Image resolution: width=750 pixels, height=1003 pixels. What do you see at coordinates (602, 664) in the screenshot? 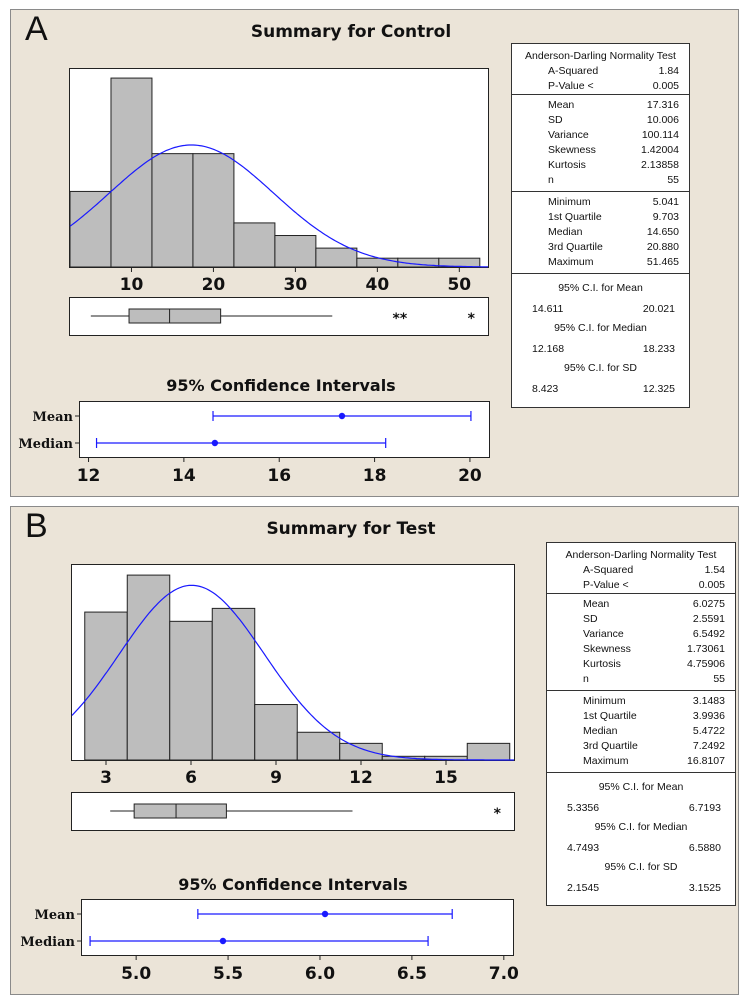
I see `stat-label: Kurtosis` at bounding box center [602, 664].